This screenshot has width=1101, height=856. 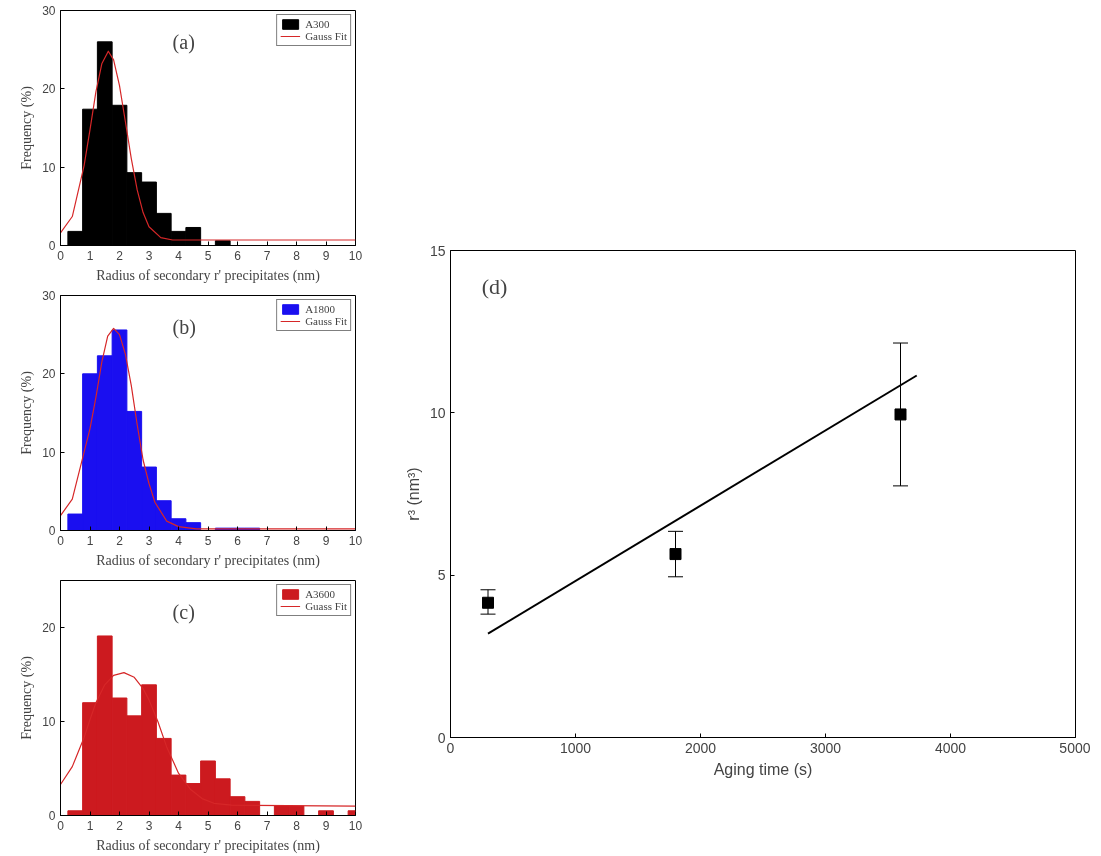 I want to click on x-axis-title: Aging time (s), so click(x=763, y=769).